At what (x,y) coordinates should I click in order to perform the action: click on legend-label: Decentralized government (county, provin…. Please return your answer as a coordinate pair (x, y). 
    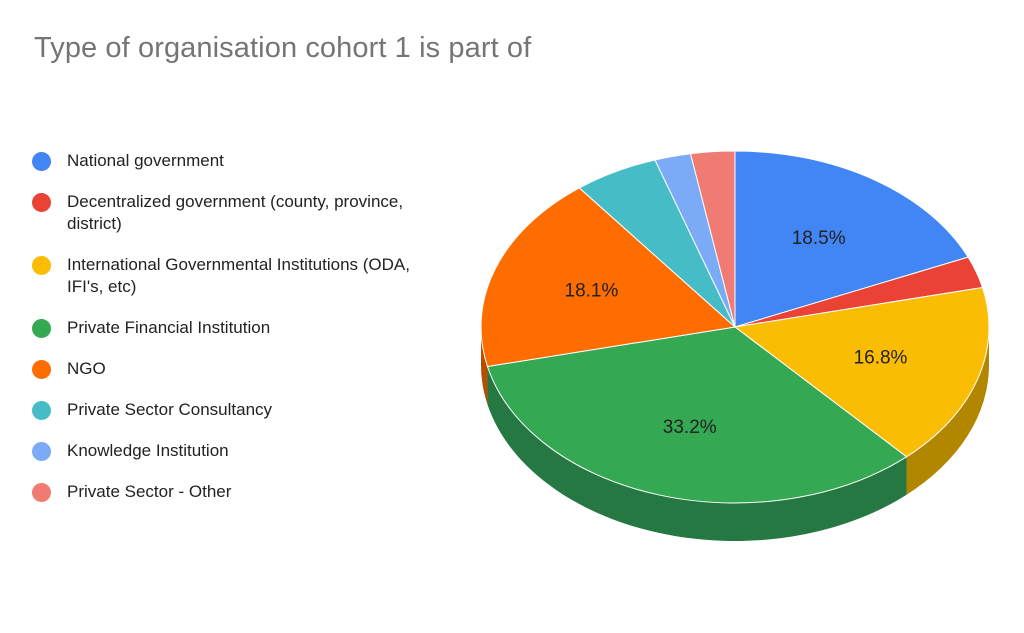
    Looking at the image, I should click on (235, 212).